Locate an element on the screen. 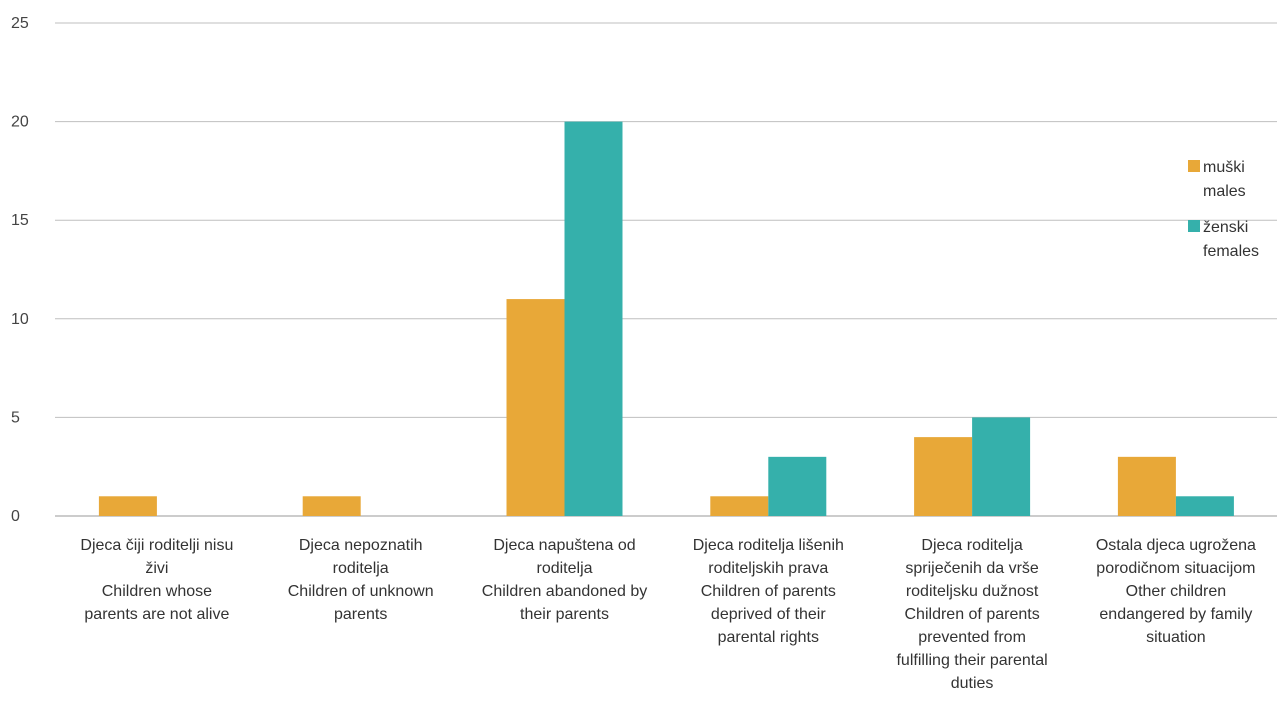  x-category-label: Children whose is located at coordinates (157, 591).